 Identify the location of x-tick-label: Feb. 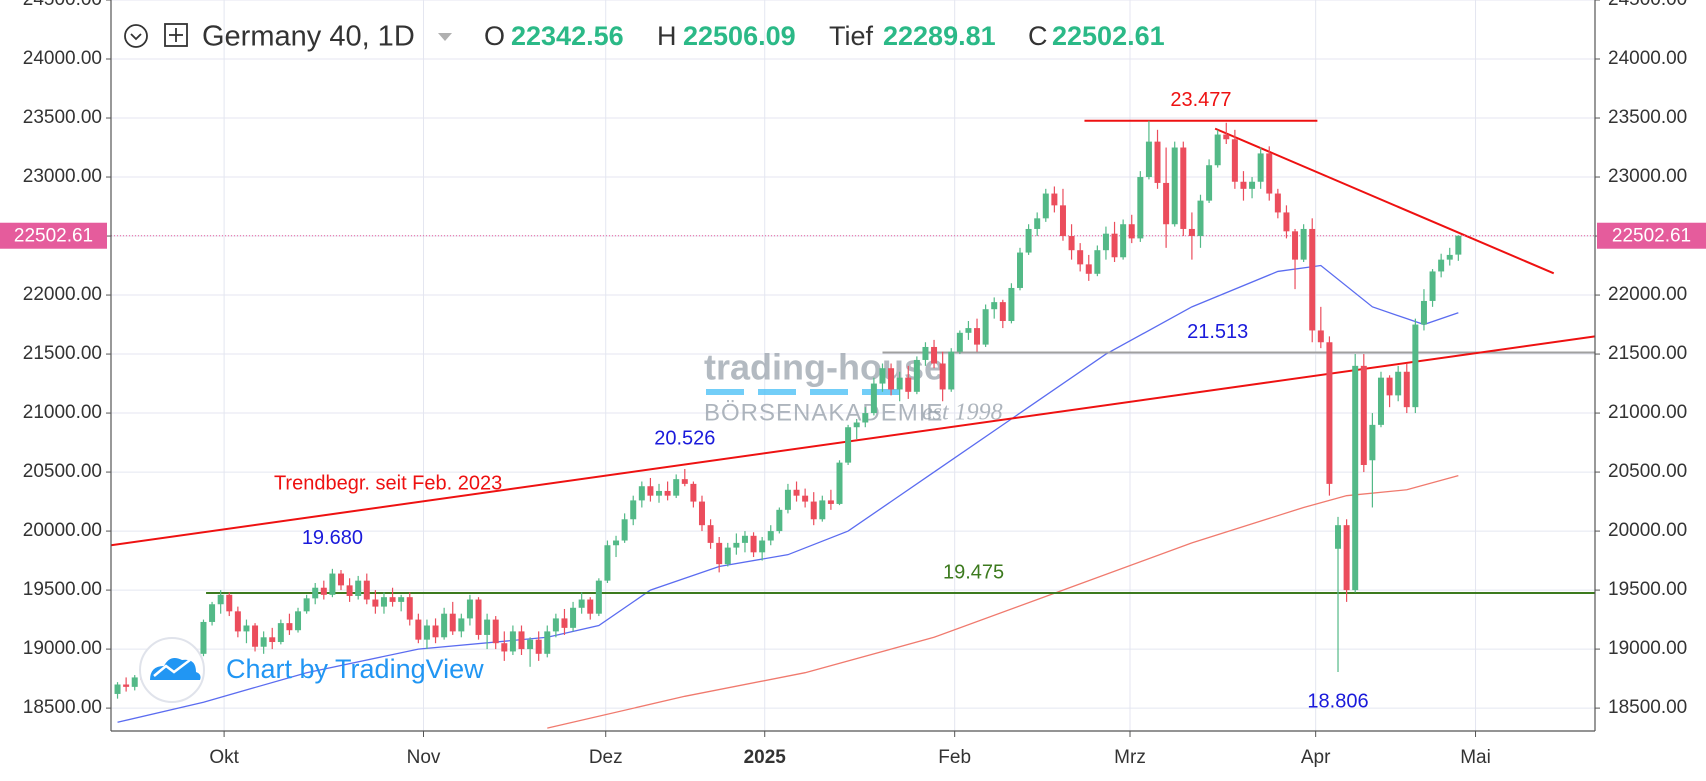
(954, 757).